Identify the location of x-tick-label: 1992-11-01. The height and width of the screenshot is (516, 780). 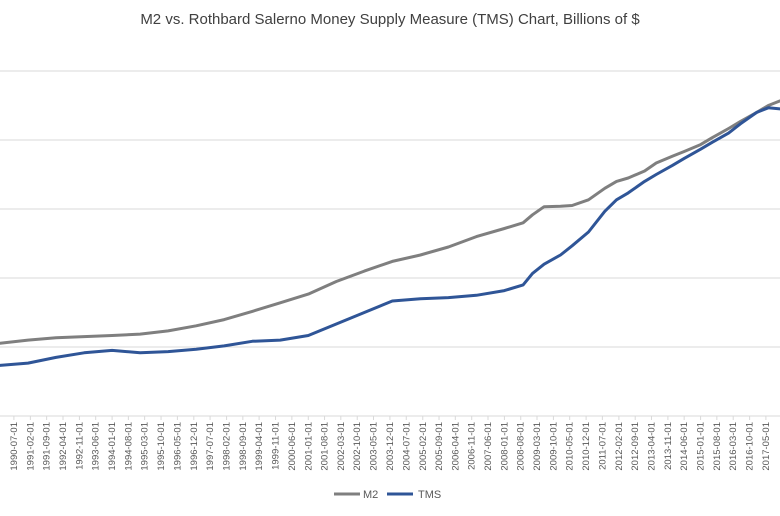
(79, 446).